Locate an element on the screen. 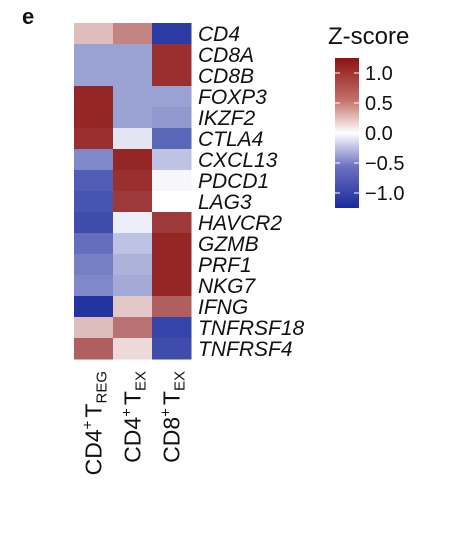 The width and height of the screenshot is (470, 546). column-label-3: CD8+TEX is located at coordinates (173, 417).